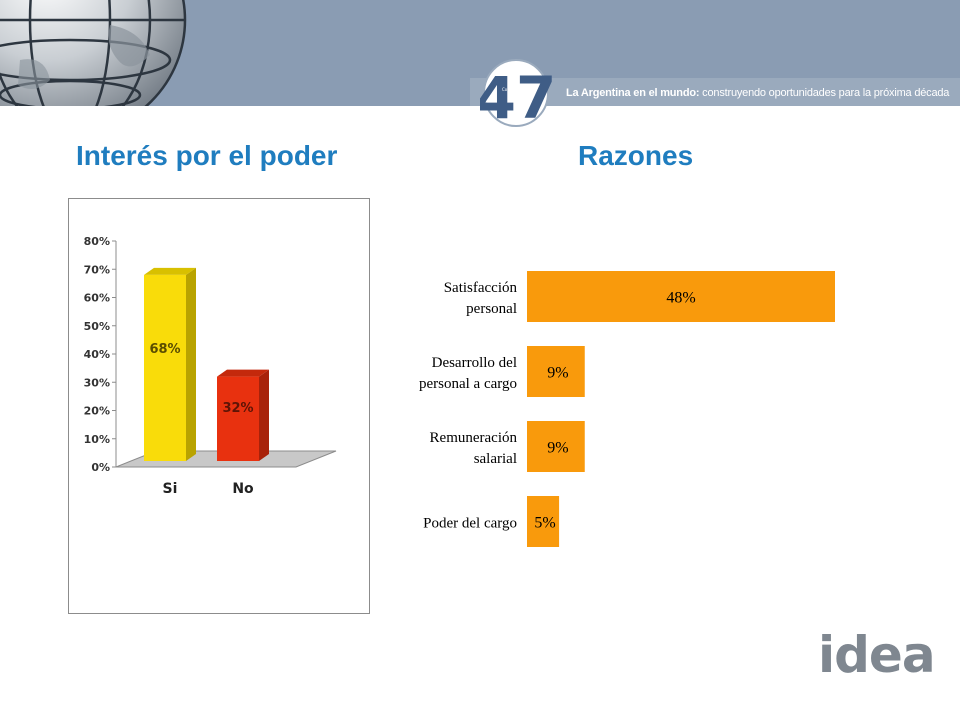 The height and width of the screenshot is (720, 960). I want to click on y-tick-label: 40%, so click(97, 354).